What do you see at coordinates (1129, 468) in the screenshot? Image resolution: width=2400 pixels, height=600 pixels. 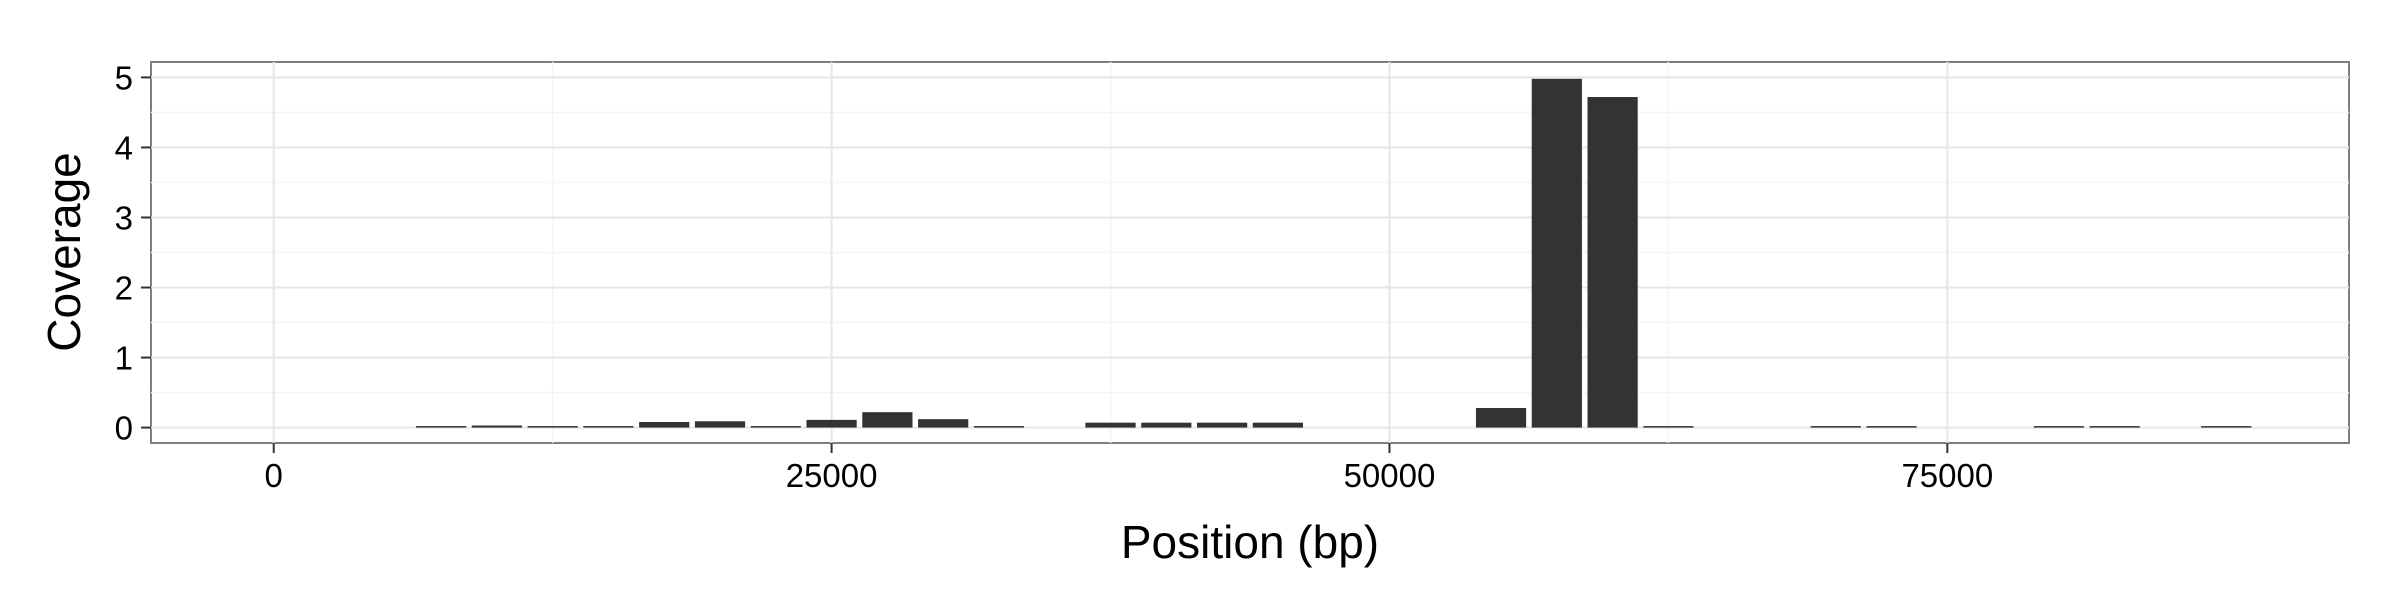 I see `x-axis: 0 25000 50000 75000` at bounding box center [1129, 468].